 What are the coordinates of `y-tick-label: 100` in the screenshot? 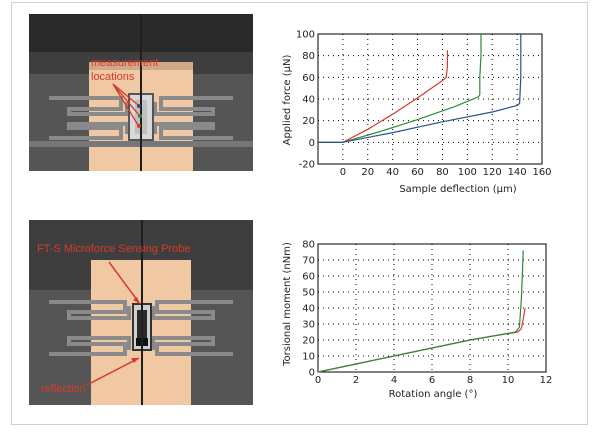 It's located at (305, 35).